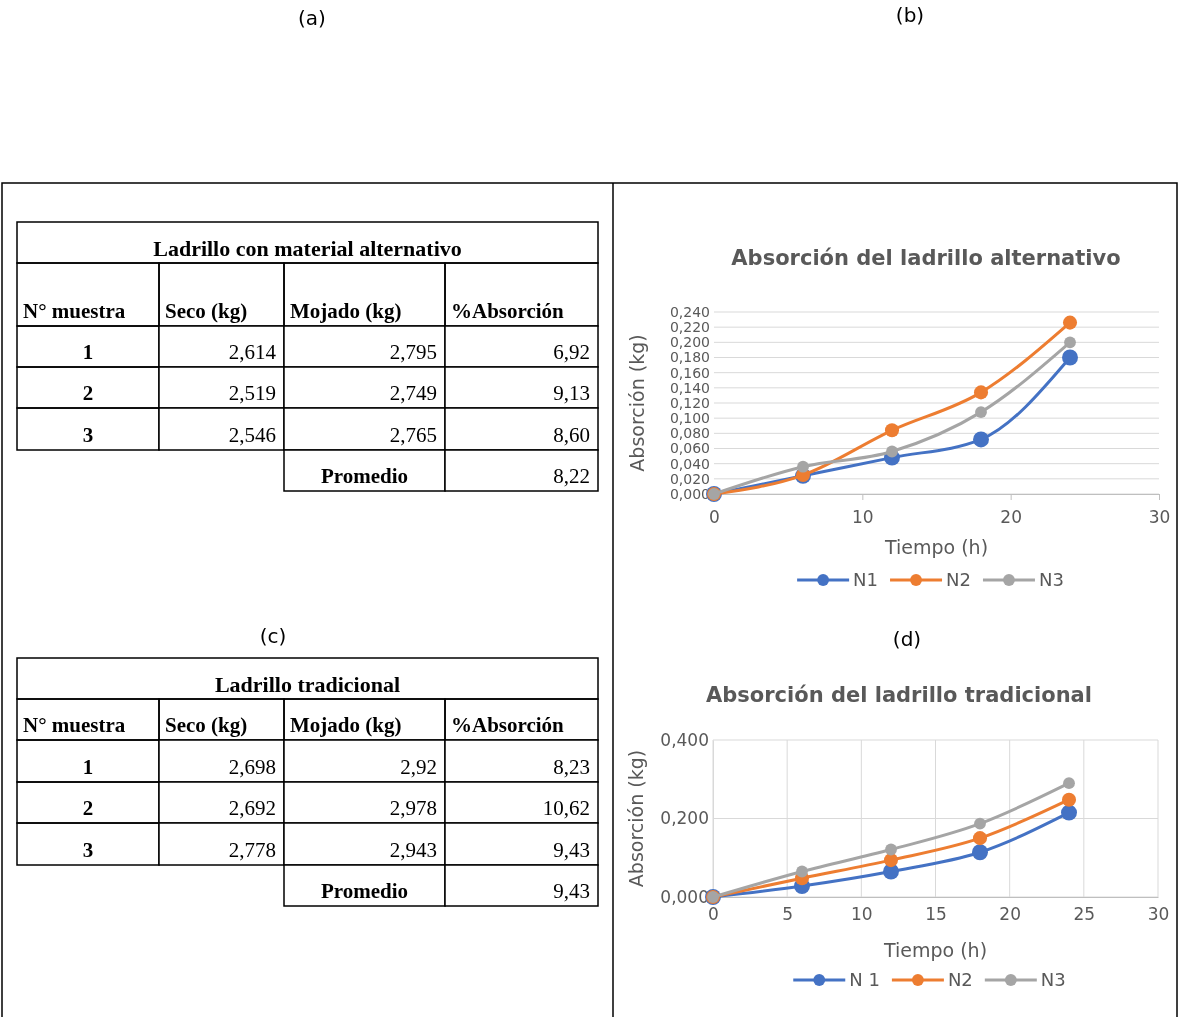 The image size is (1179, 1017). I want to click on text: (b), so click(910, 15).